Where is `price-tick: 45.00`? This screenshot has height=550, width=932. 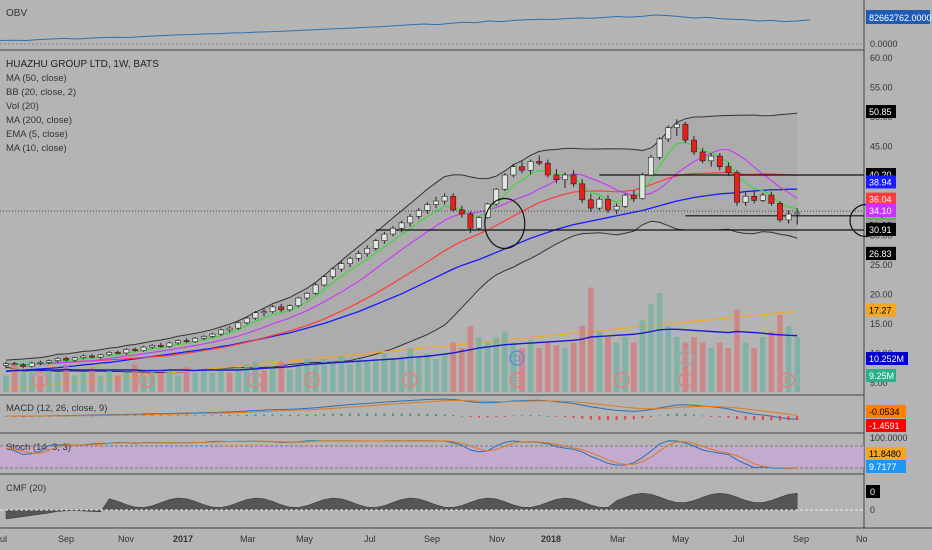 price-tick: 45.00 is located at coordinates (881, 147).